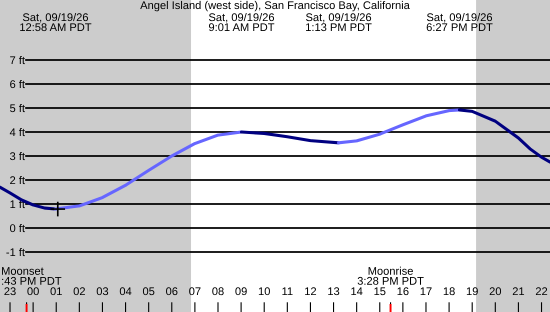 This screenshot has height=312, width=550. Describe the element at coordinates (218, 291) in the screenshot. I see `x-tick-label: 08` at that location.